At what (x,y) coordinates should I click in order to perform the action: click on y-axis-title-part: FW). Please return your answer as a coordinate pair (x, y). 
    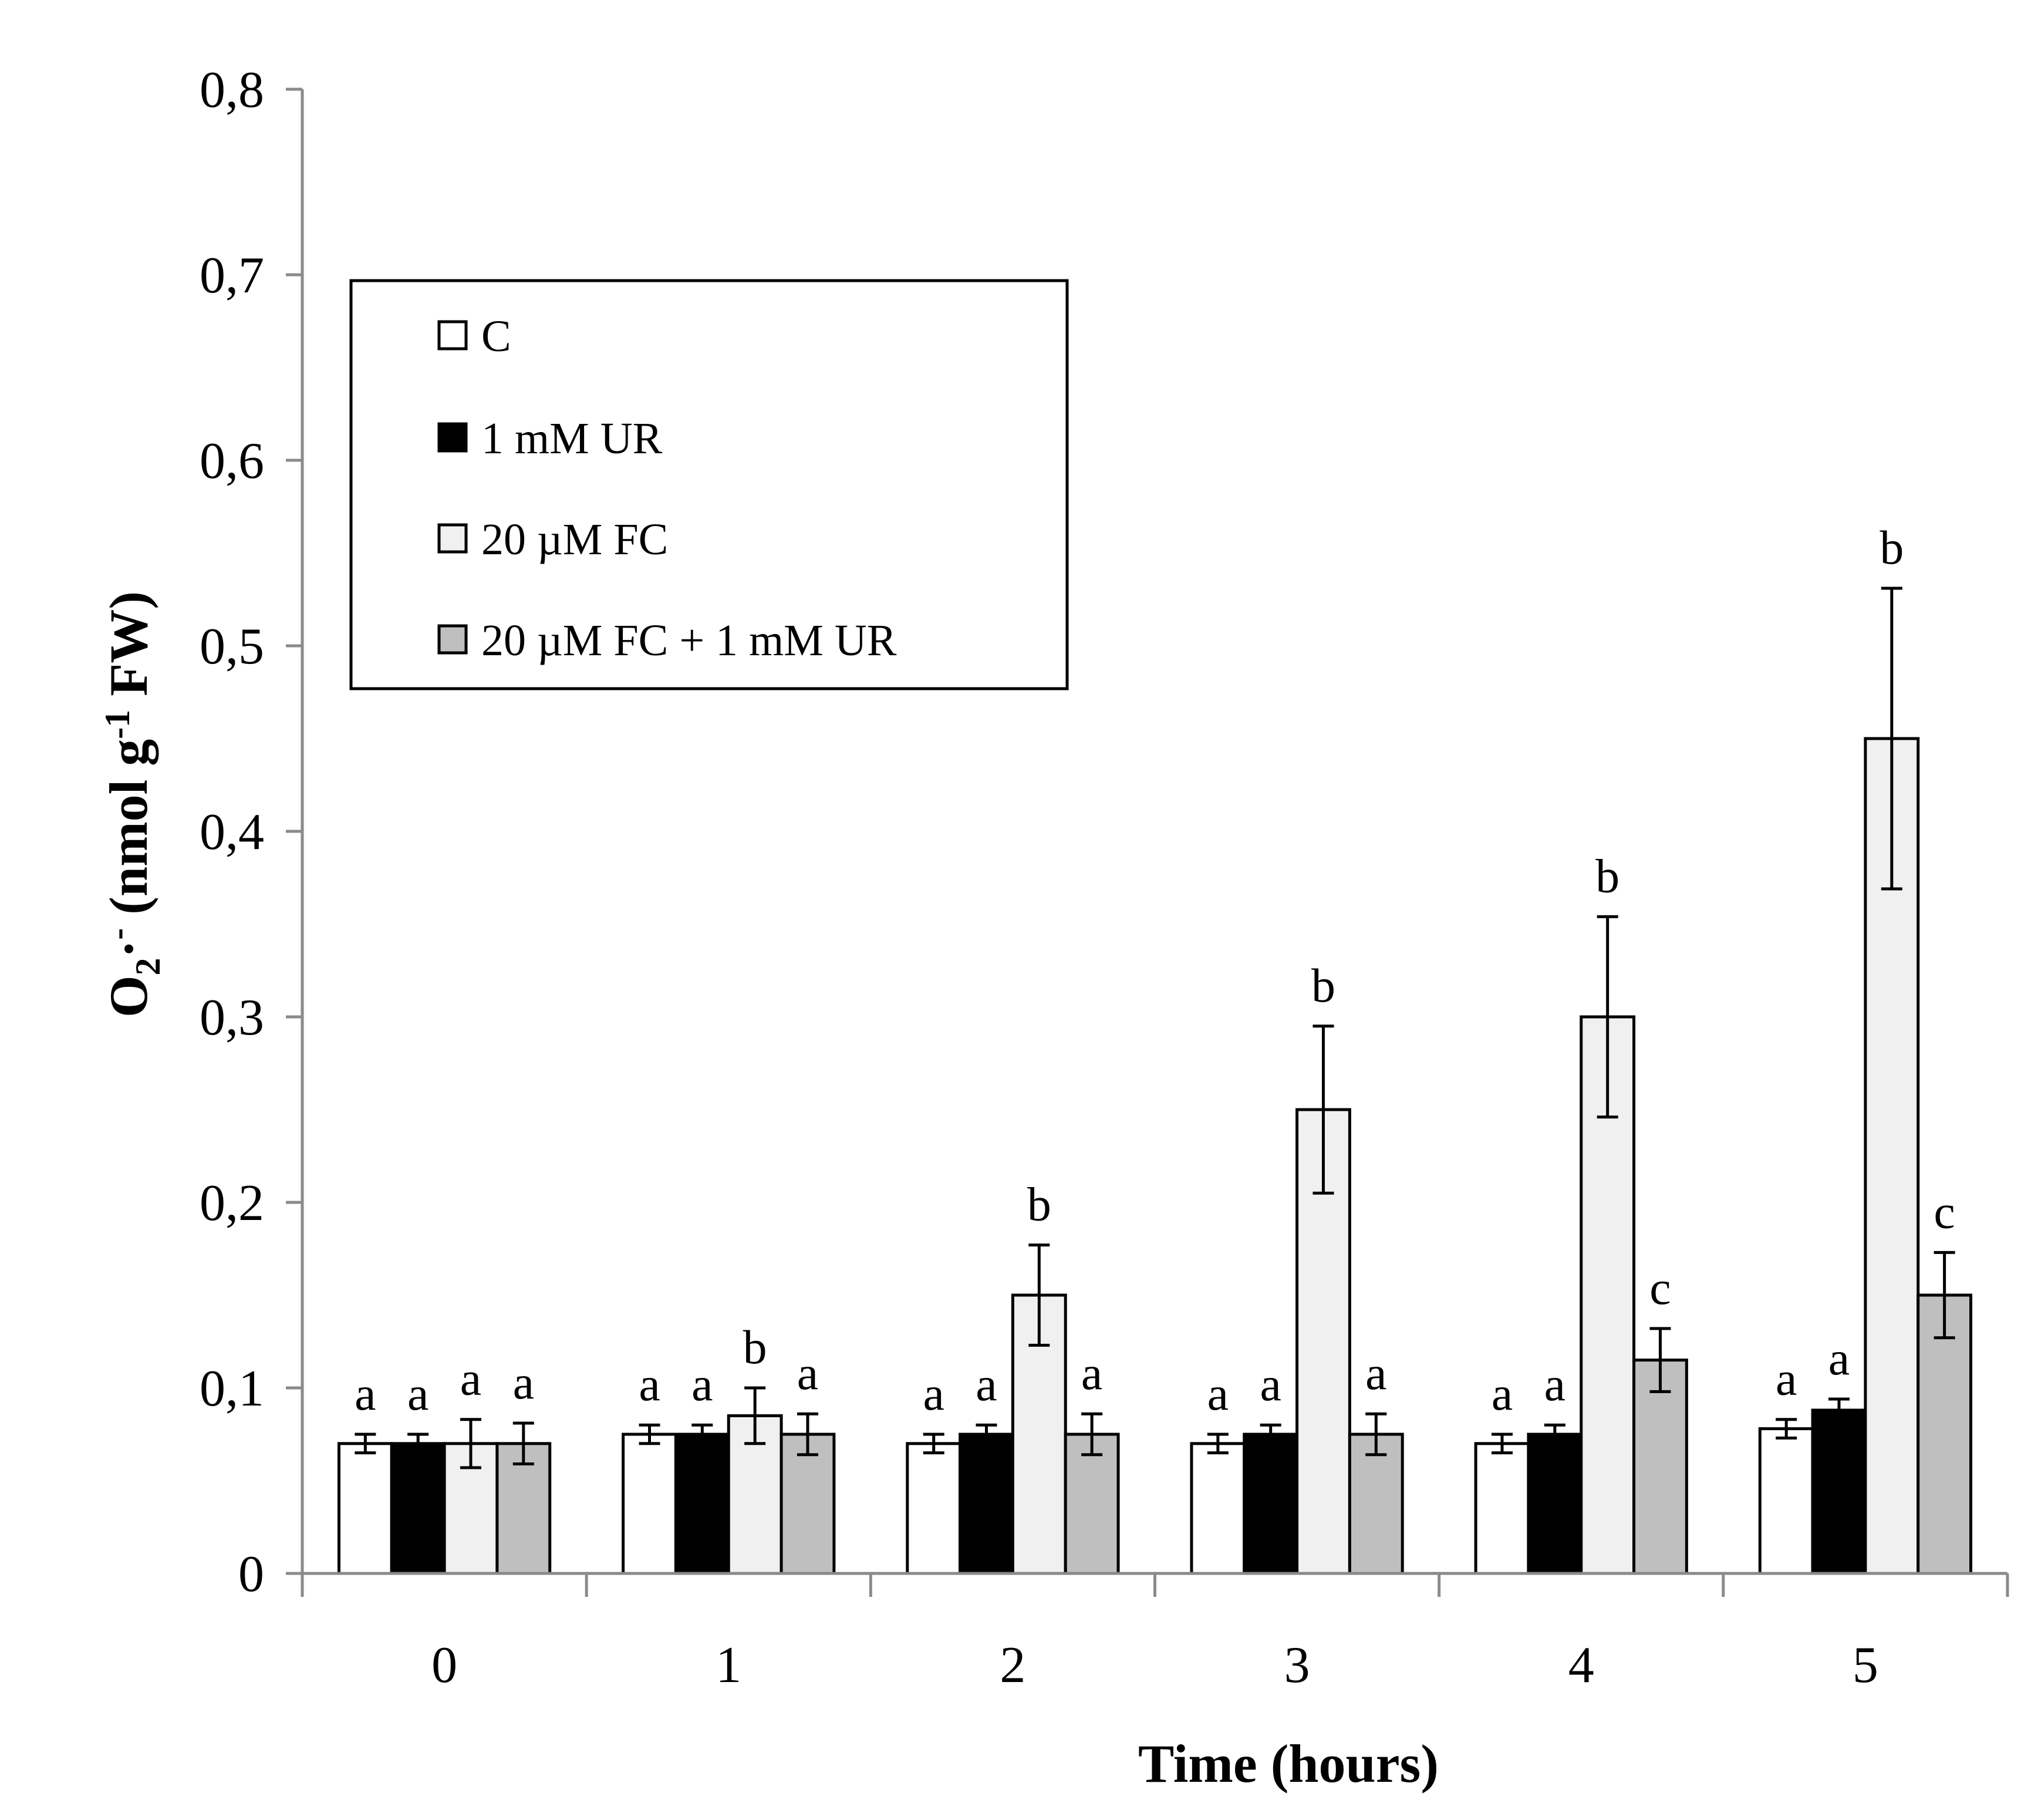
    Looking at the image, I should click on (128, 650).